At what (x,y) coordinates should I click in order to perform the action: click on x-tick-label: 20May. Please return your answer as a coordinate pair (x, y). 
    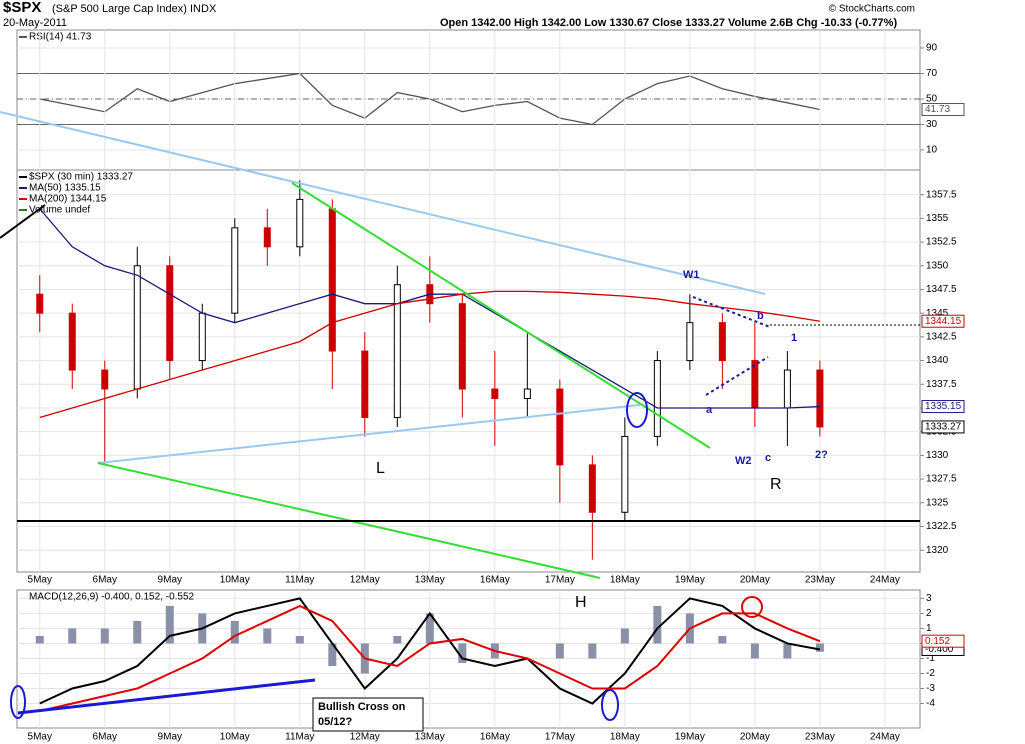
    Looking at the image, I should click on (755, 580).